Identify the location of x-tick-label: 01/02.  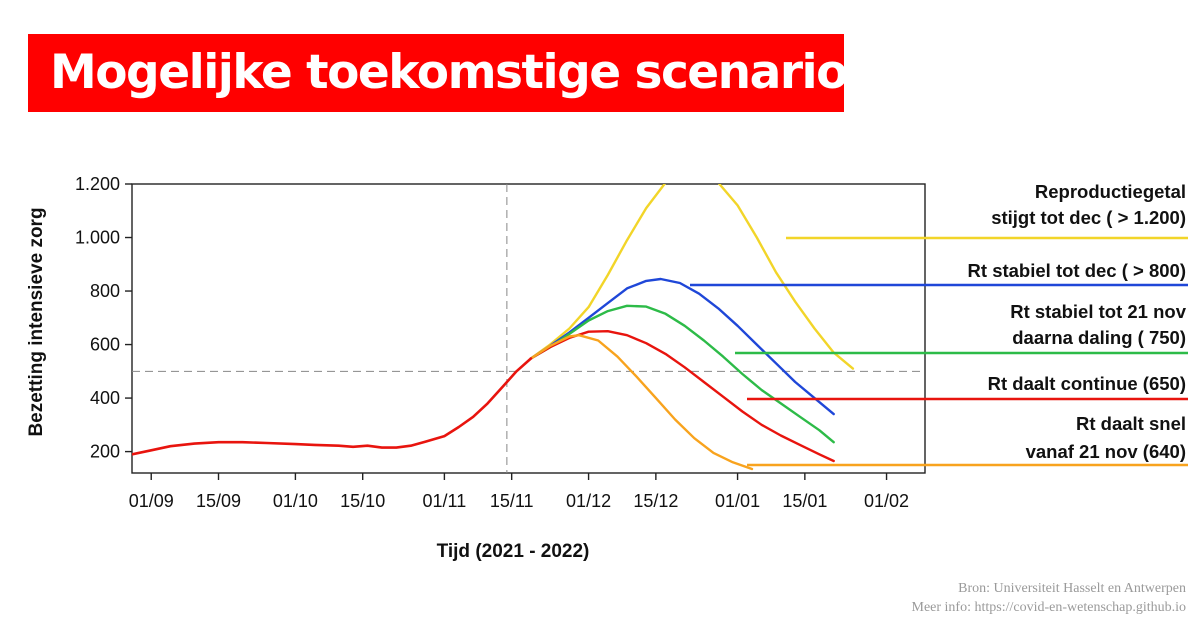
(886, 501).